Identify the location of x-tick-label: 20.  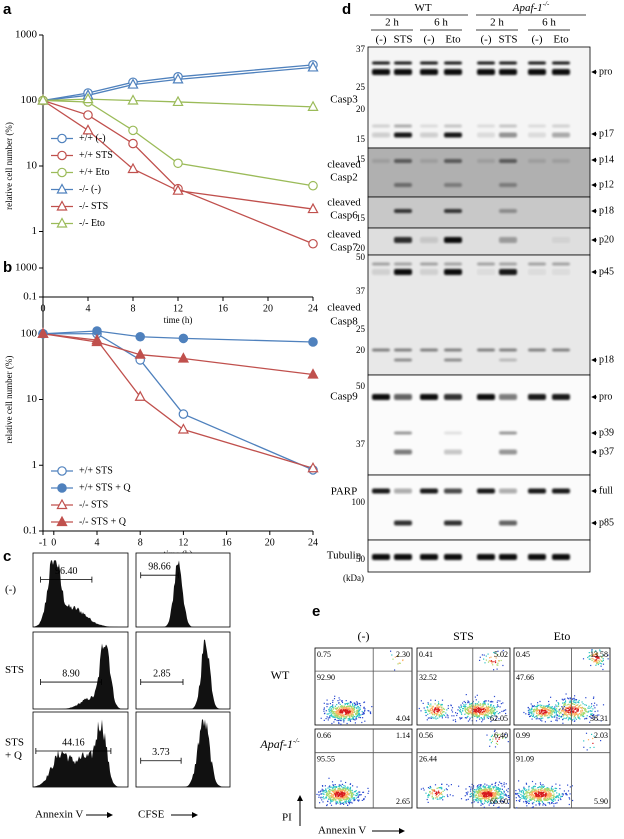
(270, 542).